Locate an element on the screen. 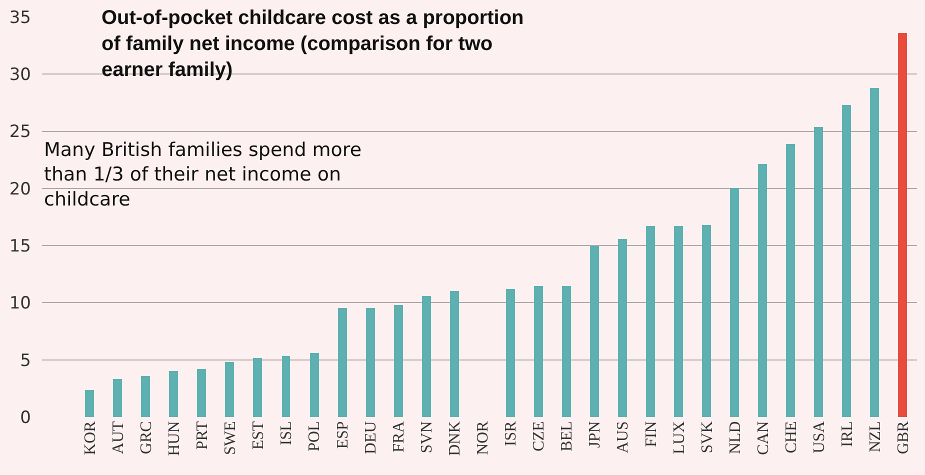  y-tick-label: 5 is located at coordinates (25, 360).